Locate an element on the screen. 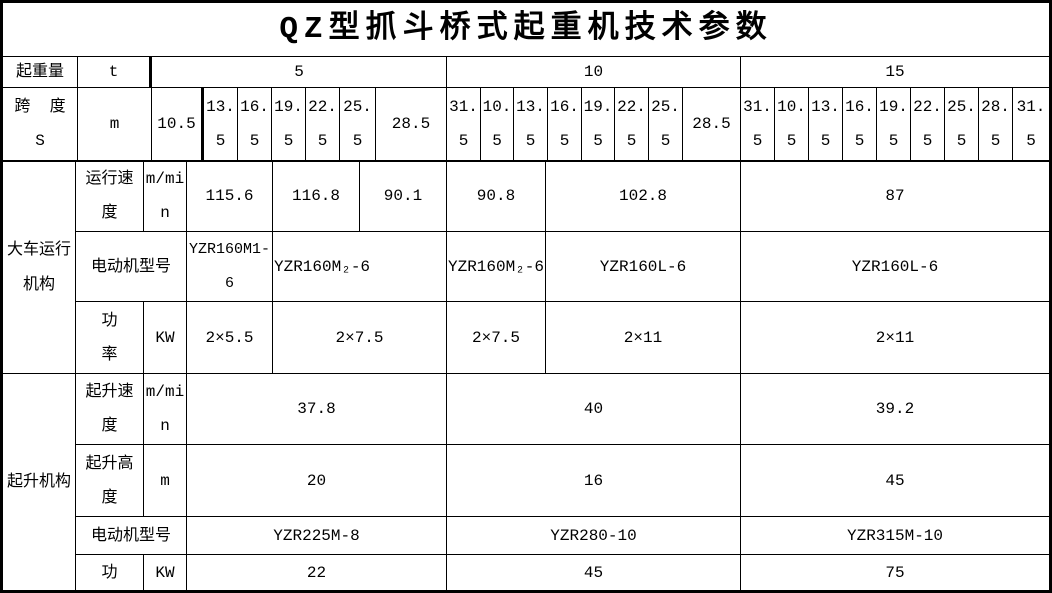 The width and height of the screenshot is (1052, 593). hoist-height-row: 起升高 度 m 20 16 45 is located at coordinates (562, 481).